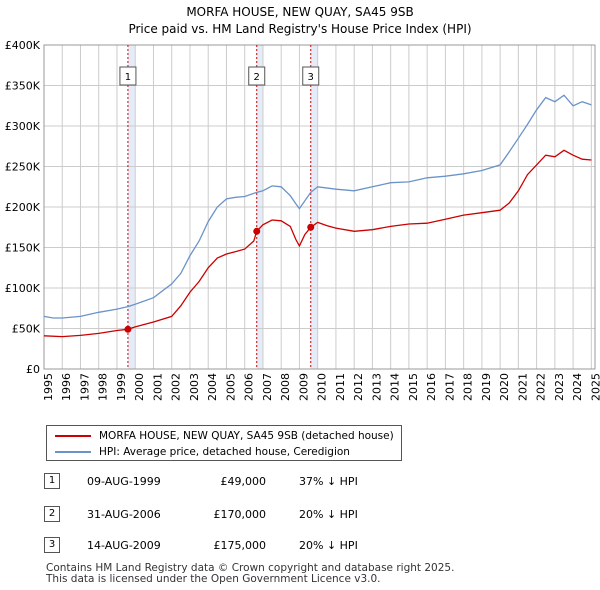 Image resolution: width=600 pixels, height=590 pixels. What do you see at coordinates (73, 452) in the screenshot?
I see `legend-swatch-hpi` at bounding box center [73, 452].